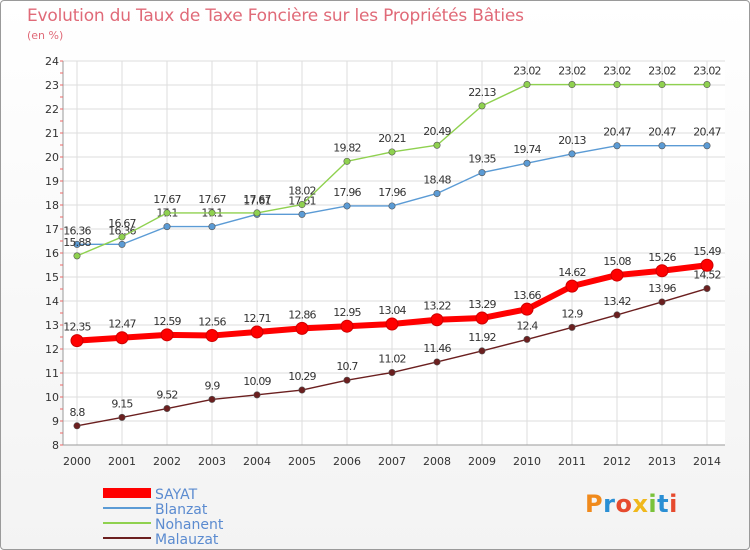  Describe the element at coordinates (52, 181) in the screenshot. I see `y-tick-label: 19` at that location.